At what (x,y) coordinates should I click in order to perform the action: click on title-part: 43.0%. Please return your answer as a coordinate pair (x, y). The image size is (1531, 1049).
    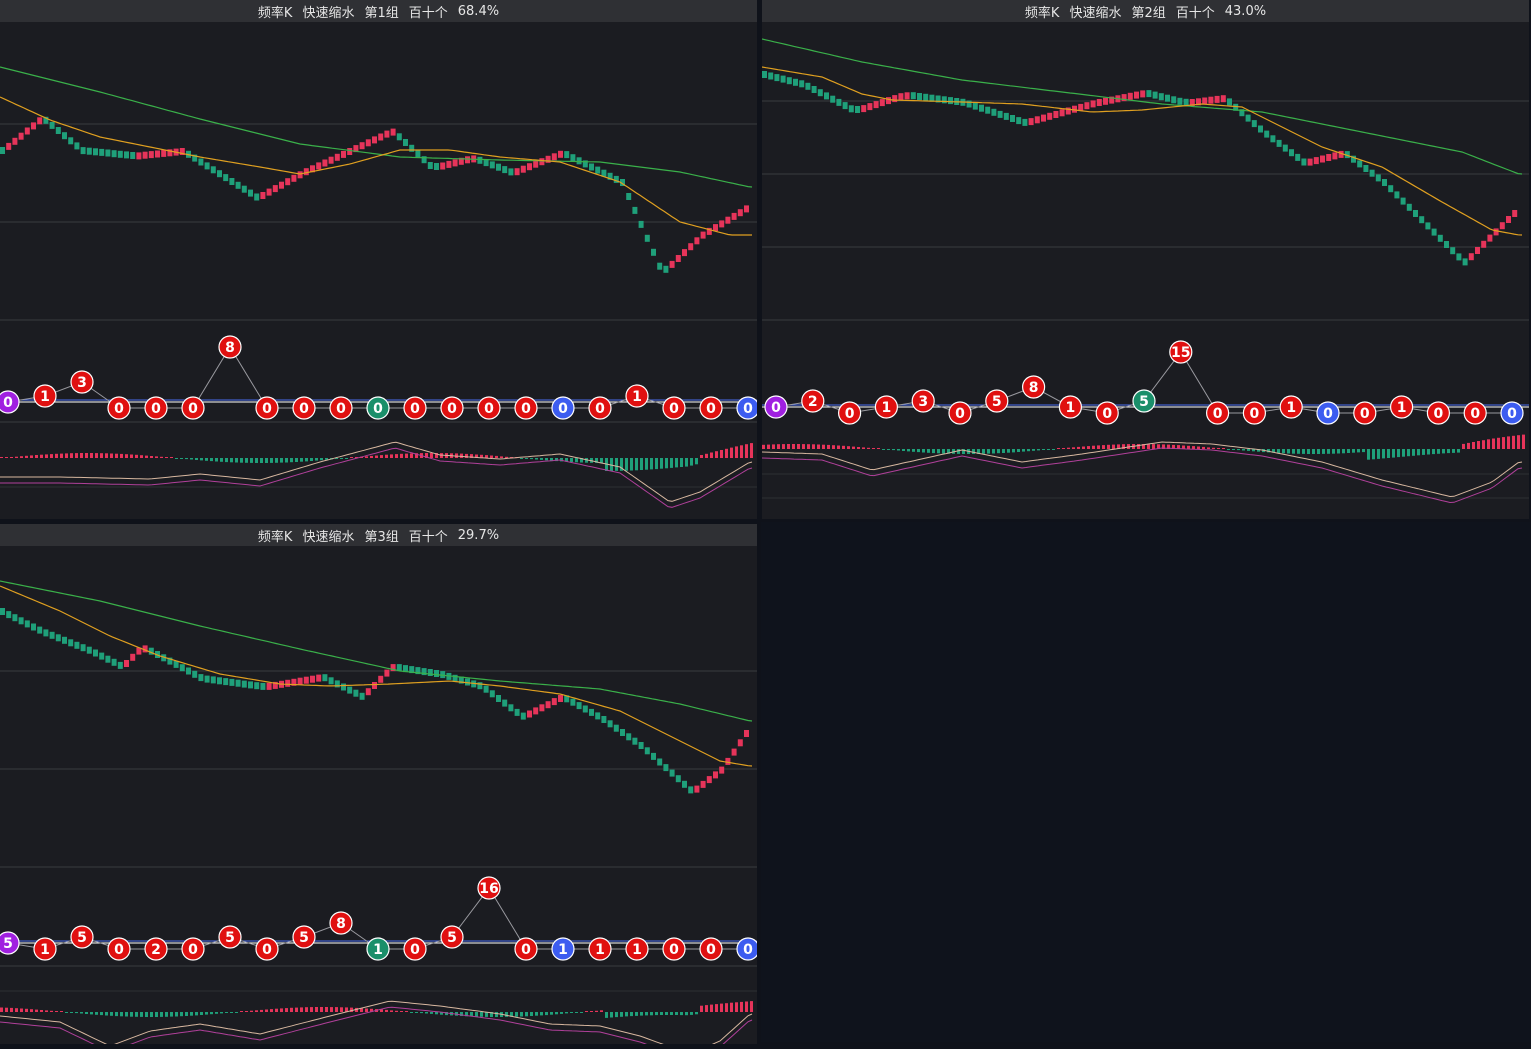
    Looking at the image, I should click on (1245, 11).